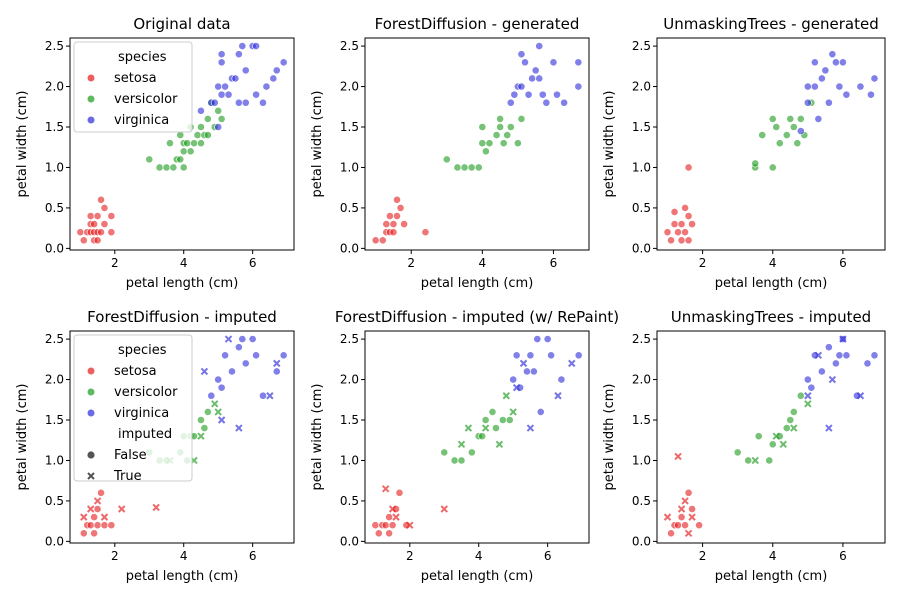 Image resolution: width=900 pixels, height=600 pixels. I want to click on y-tick-label: 1.0, so click(349, 167).